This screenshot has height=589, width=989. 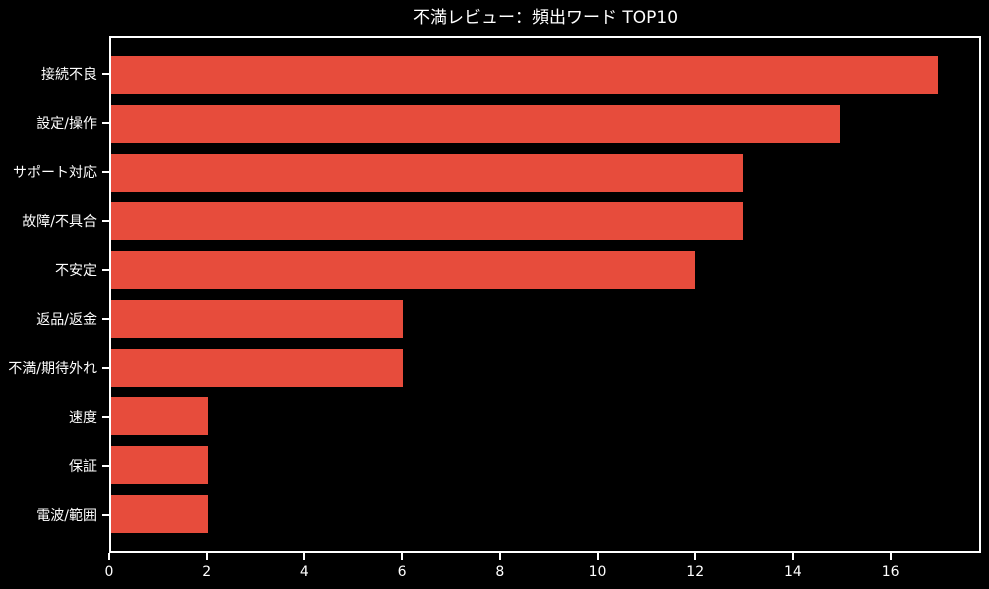 I want to click on y-label-row: 接続不良, so click(x=54, y=73).